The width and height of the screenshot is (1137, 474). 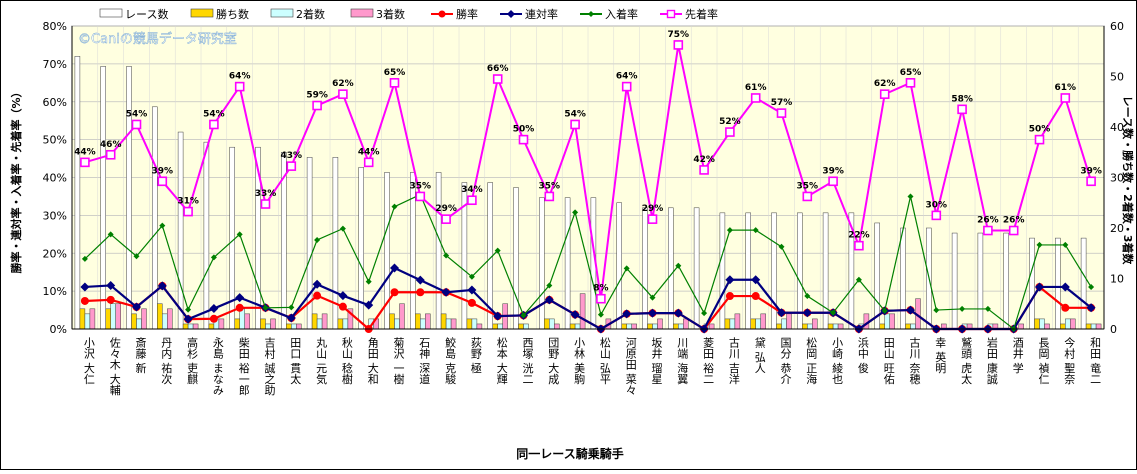 I want to click on x-tick-label: 田口 貫太, so click(x=295, y=361).